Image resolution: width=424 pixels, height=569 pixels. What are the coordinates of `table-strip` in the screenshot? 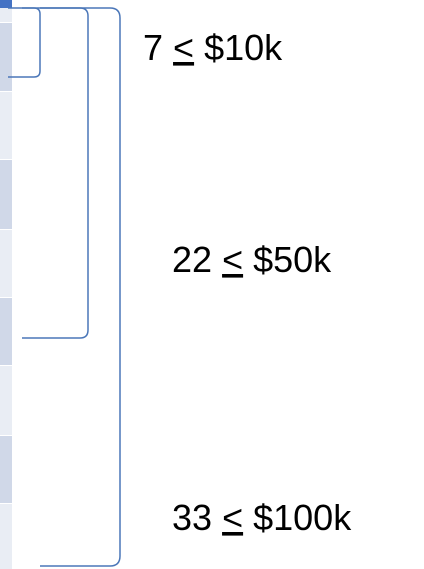 It's located at (6, 284).